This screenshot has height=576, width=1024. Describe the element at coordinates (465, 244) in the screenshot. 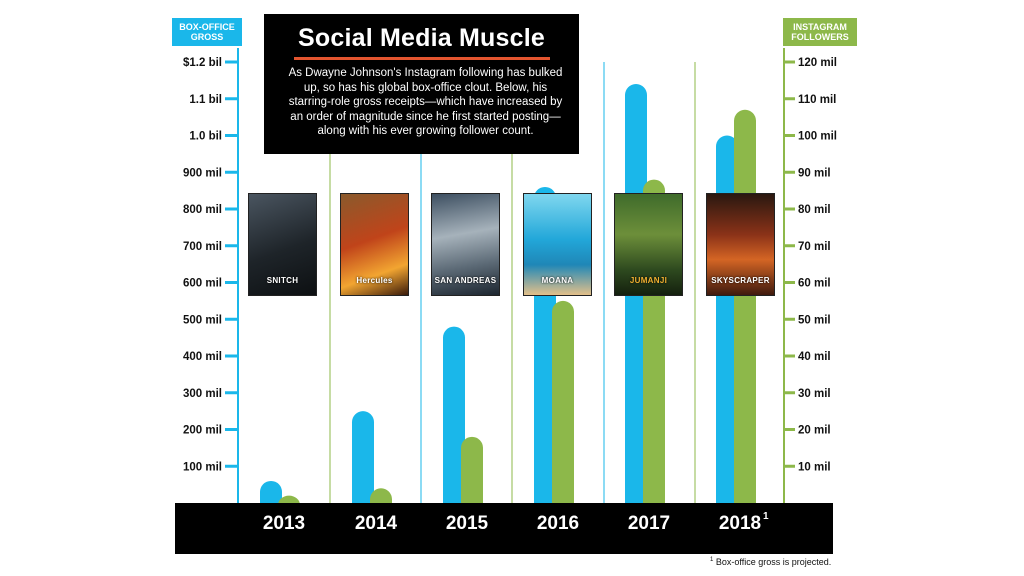

I see `poster-san-andreas: SAN ANDREAS` at that location.